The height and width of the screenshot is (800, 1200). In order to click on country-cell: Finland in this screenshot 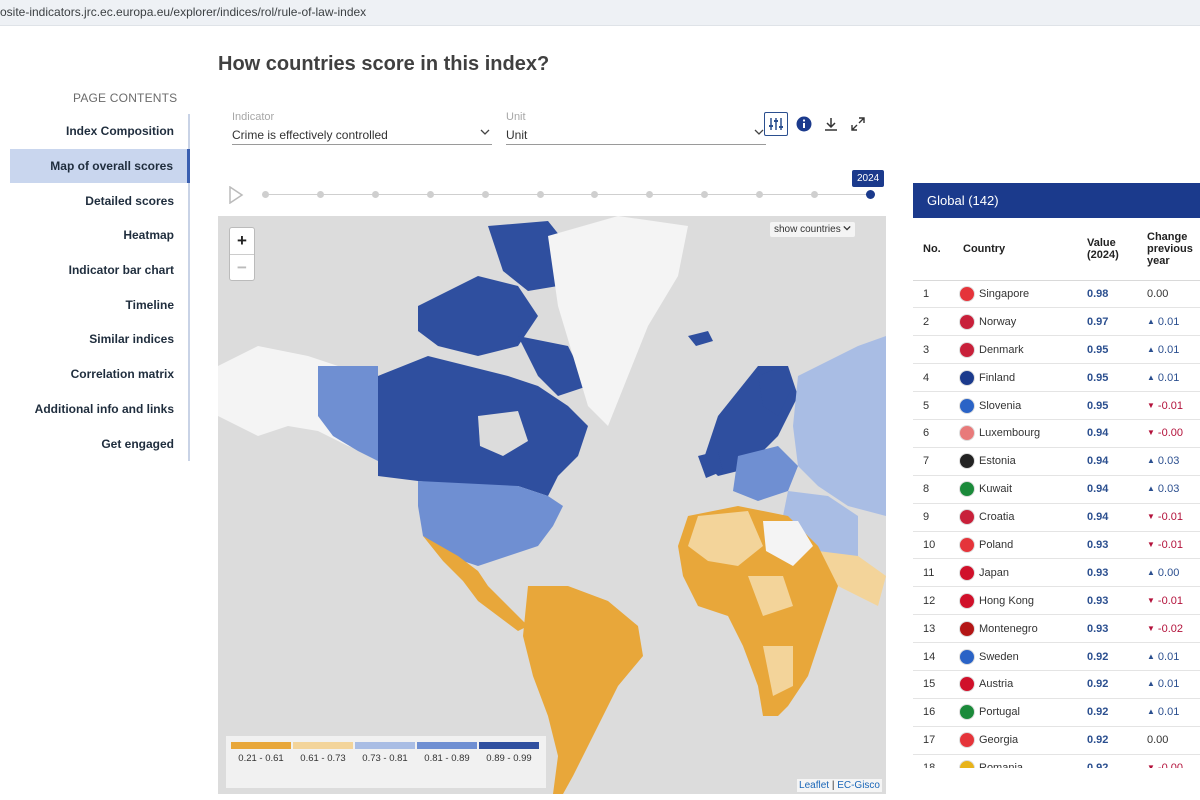, I will do `click(1019, 378)`.